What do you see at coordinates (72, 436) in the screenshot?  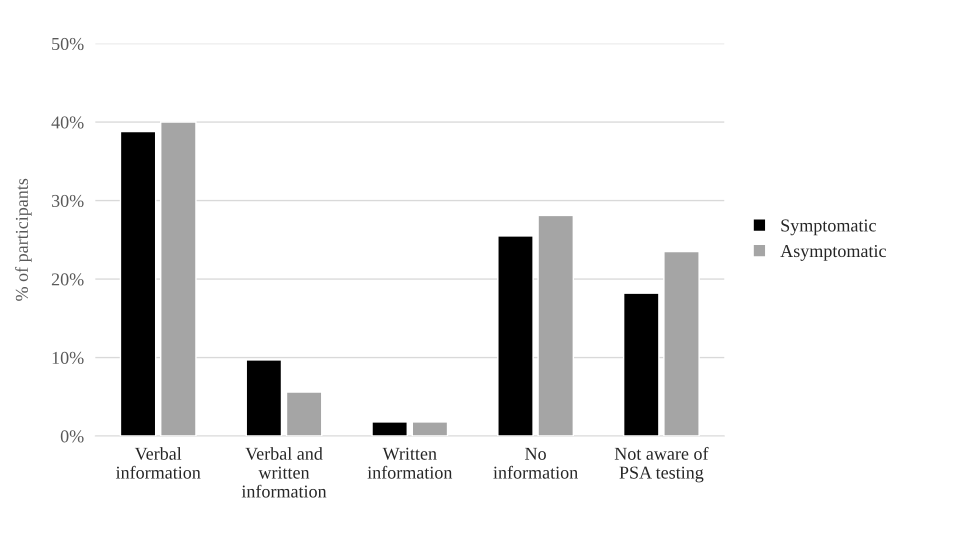 I see `y-tick-label: 0%` at bounding box center [72, 436].